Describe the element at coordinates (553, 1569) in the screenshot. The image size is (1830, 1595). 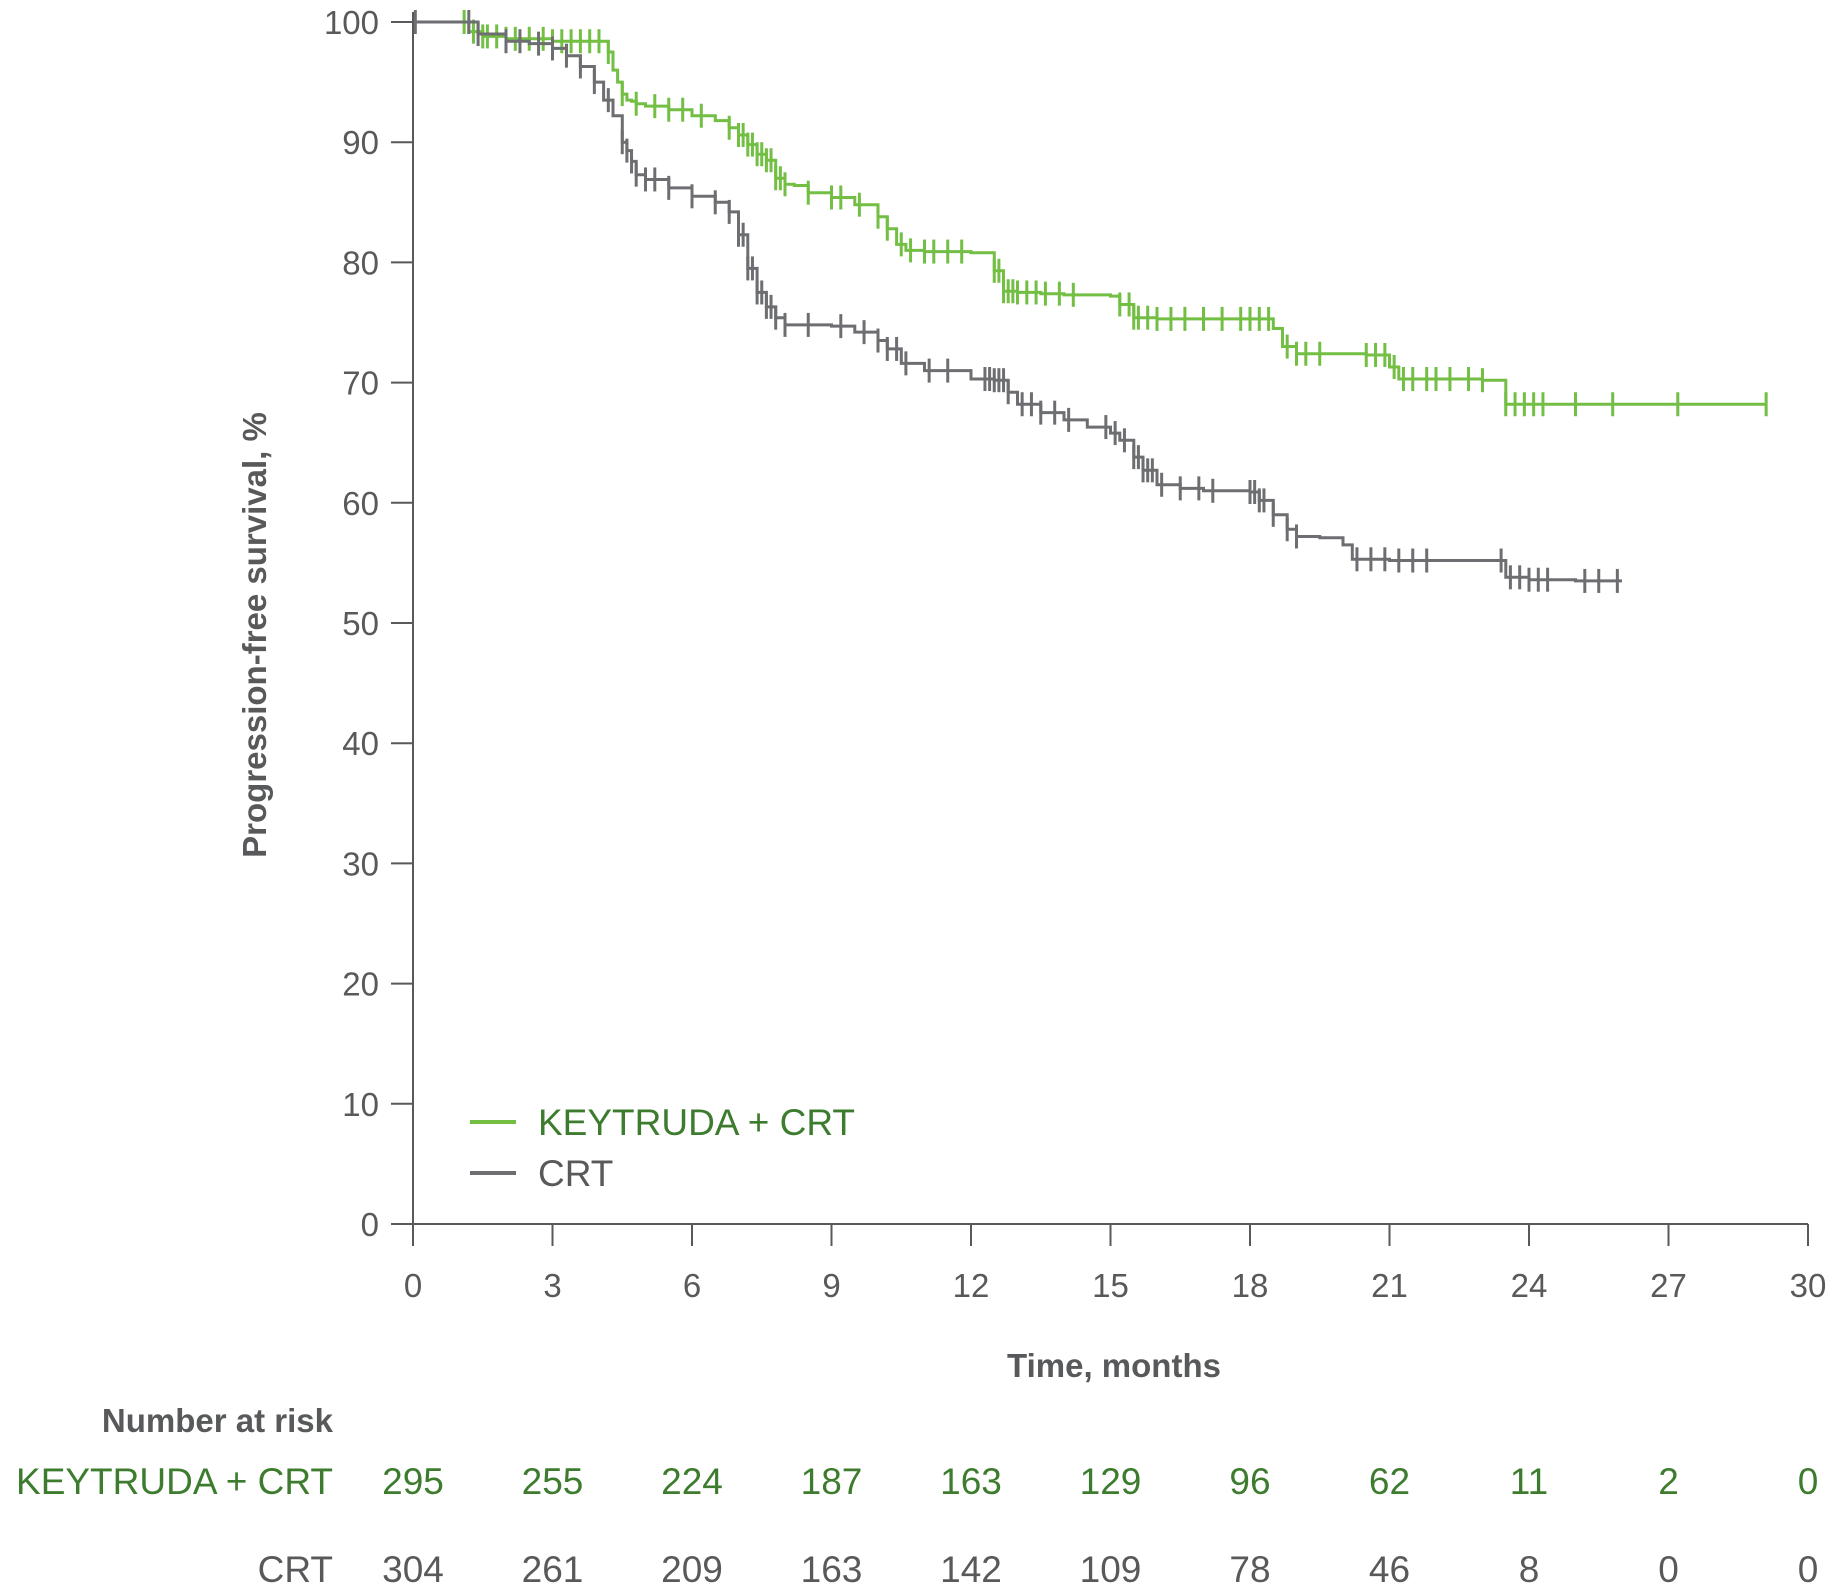
I see `risk-value-crt: 261` at that location.